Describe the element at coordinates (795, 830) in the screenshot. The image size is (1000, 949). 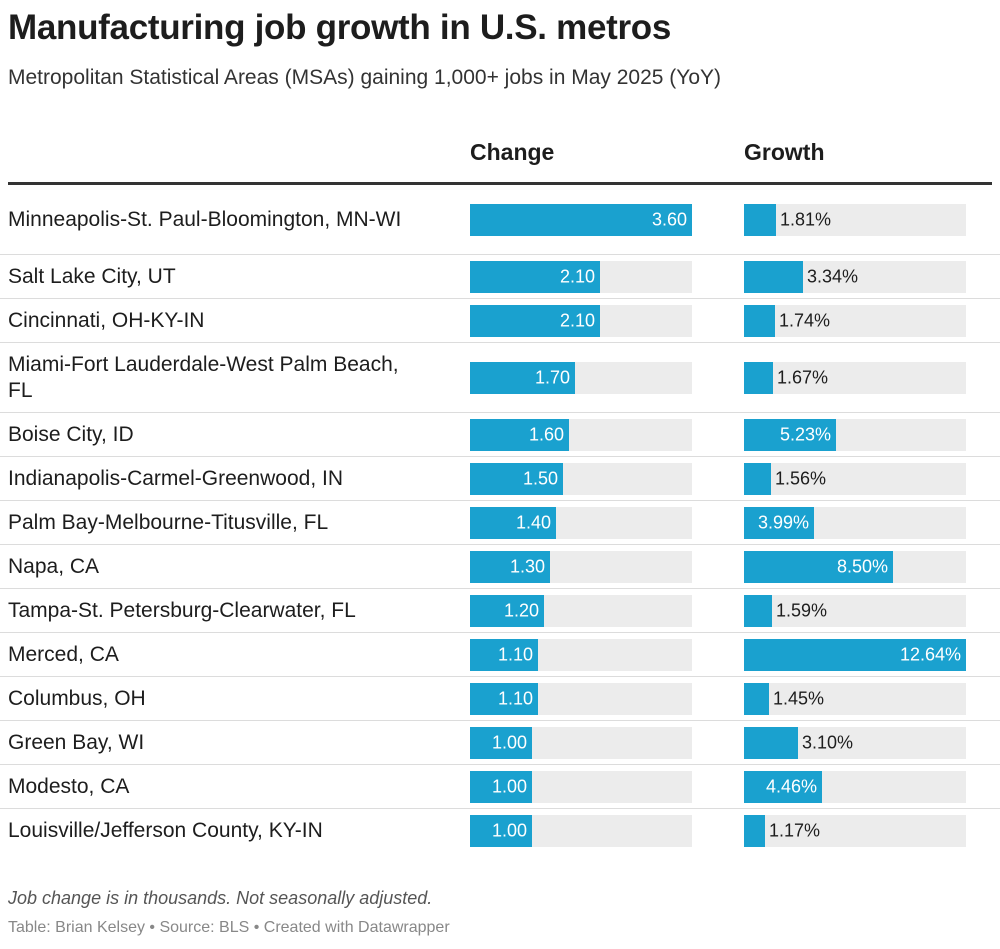
I see `growth-value-label: 1.17%` at that location.